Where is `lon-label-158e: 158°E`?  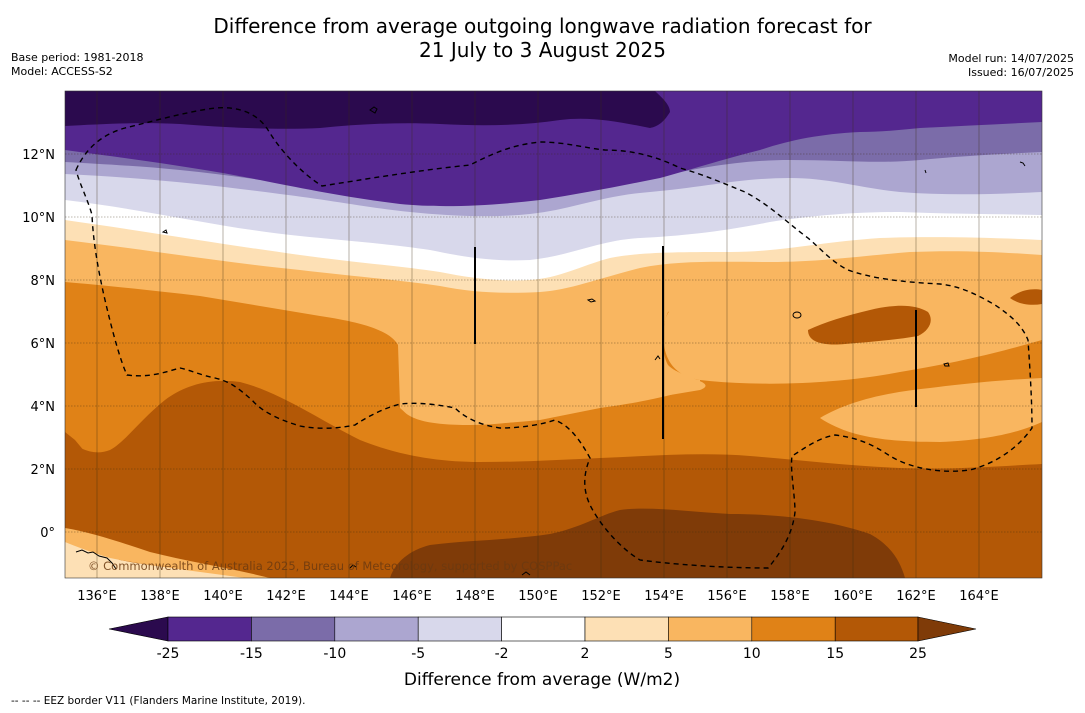
lon-label-158e: 158°E is located at coordinates (790, 596).